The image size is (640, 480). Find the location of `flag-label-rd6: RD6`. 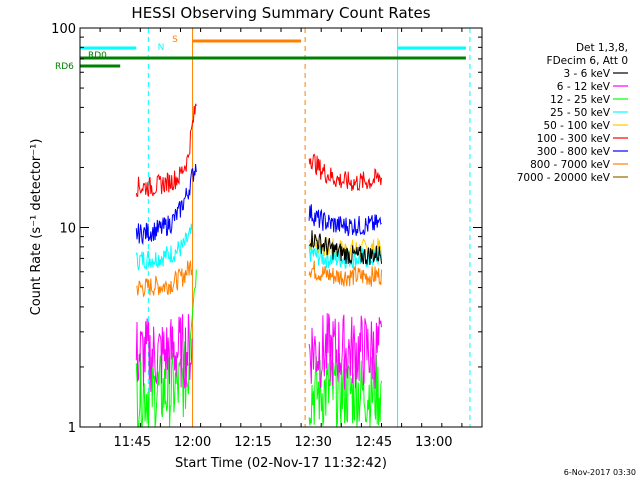

flag-label-rd6: RD6 is located at coordinates (64, 67).